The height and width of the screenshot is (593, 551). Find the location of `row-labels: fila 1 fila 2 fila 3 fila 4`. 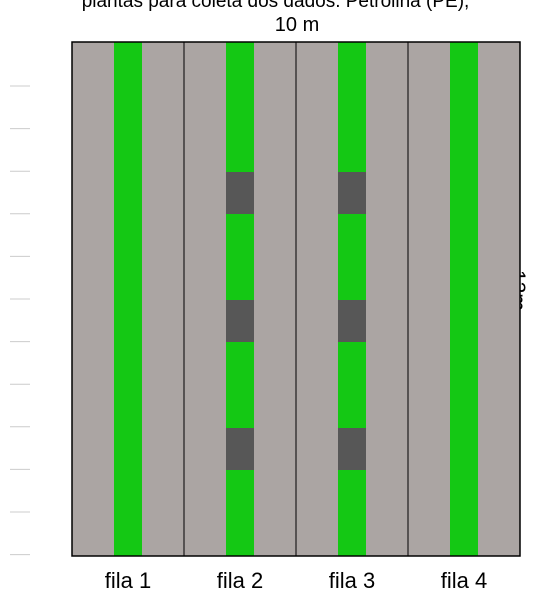

row-labels: fila 1 fila 2 fila 3 fila 4 is located at coordinates (296, 580).